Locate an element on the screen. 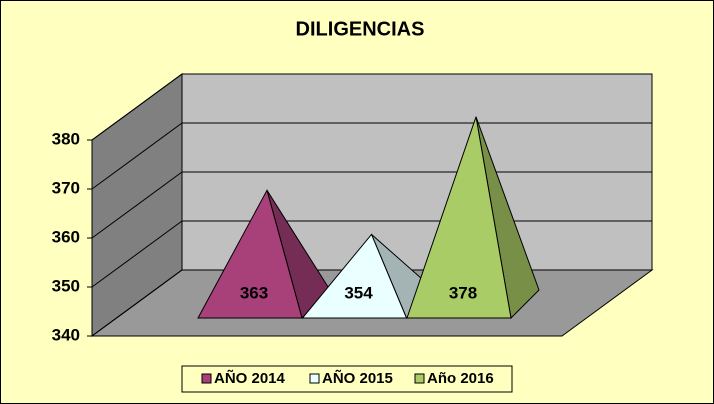  legend-label: AÑO 2015 is located at coordinates (357, 378).